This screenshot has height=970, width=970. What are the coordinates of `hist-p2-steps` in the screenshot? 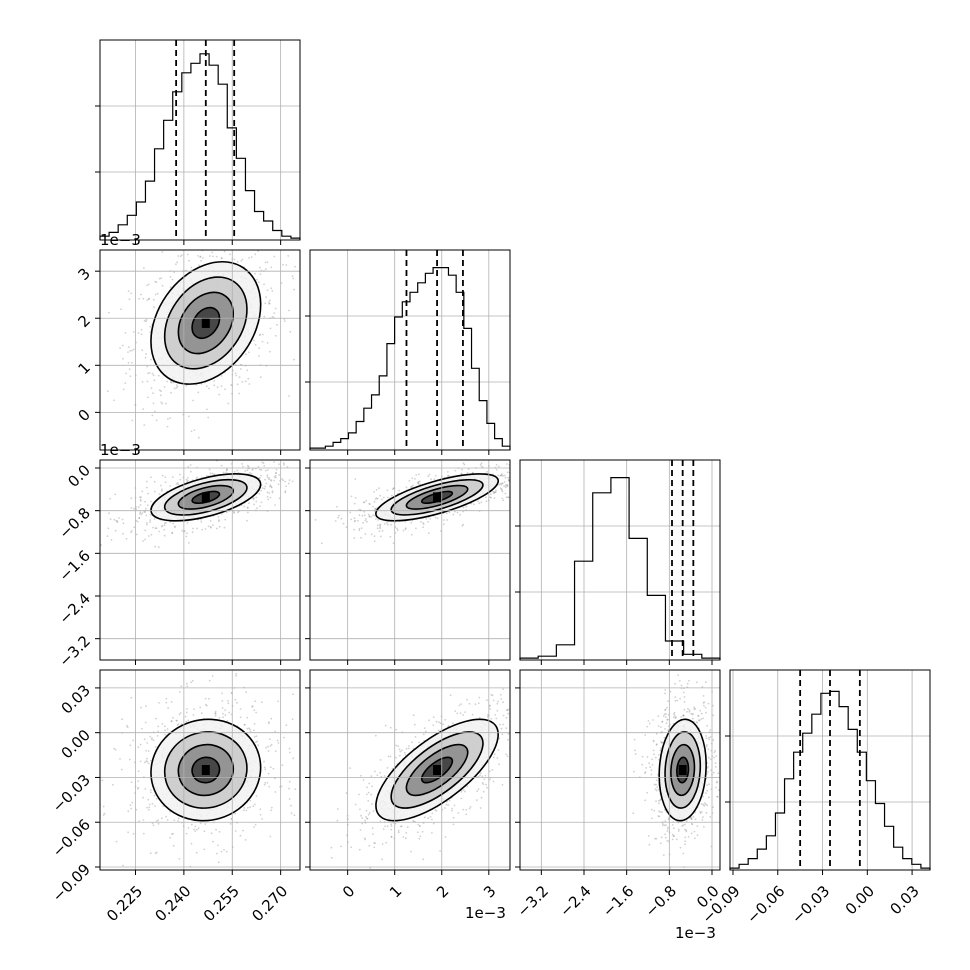 It's located at (620, 568).